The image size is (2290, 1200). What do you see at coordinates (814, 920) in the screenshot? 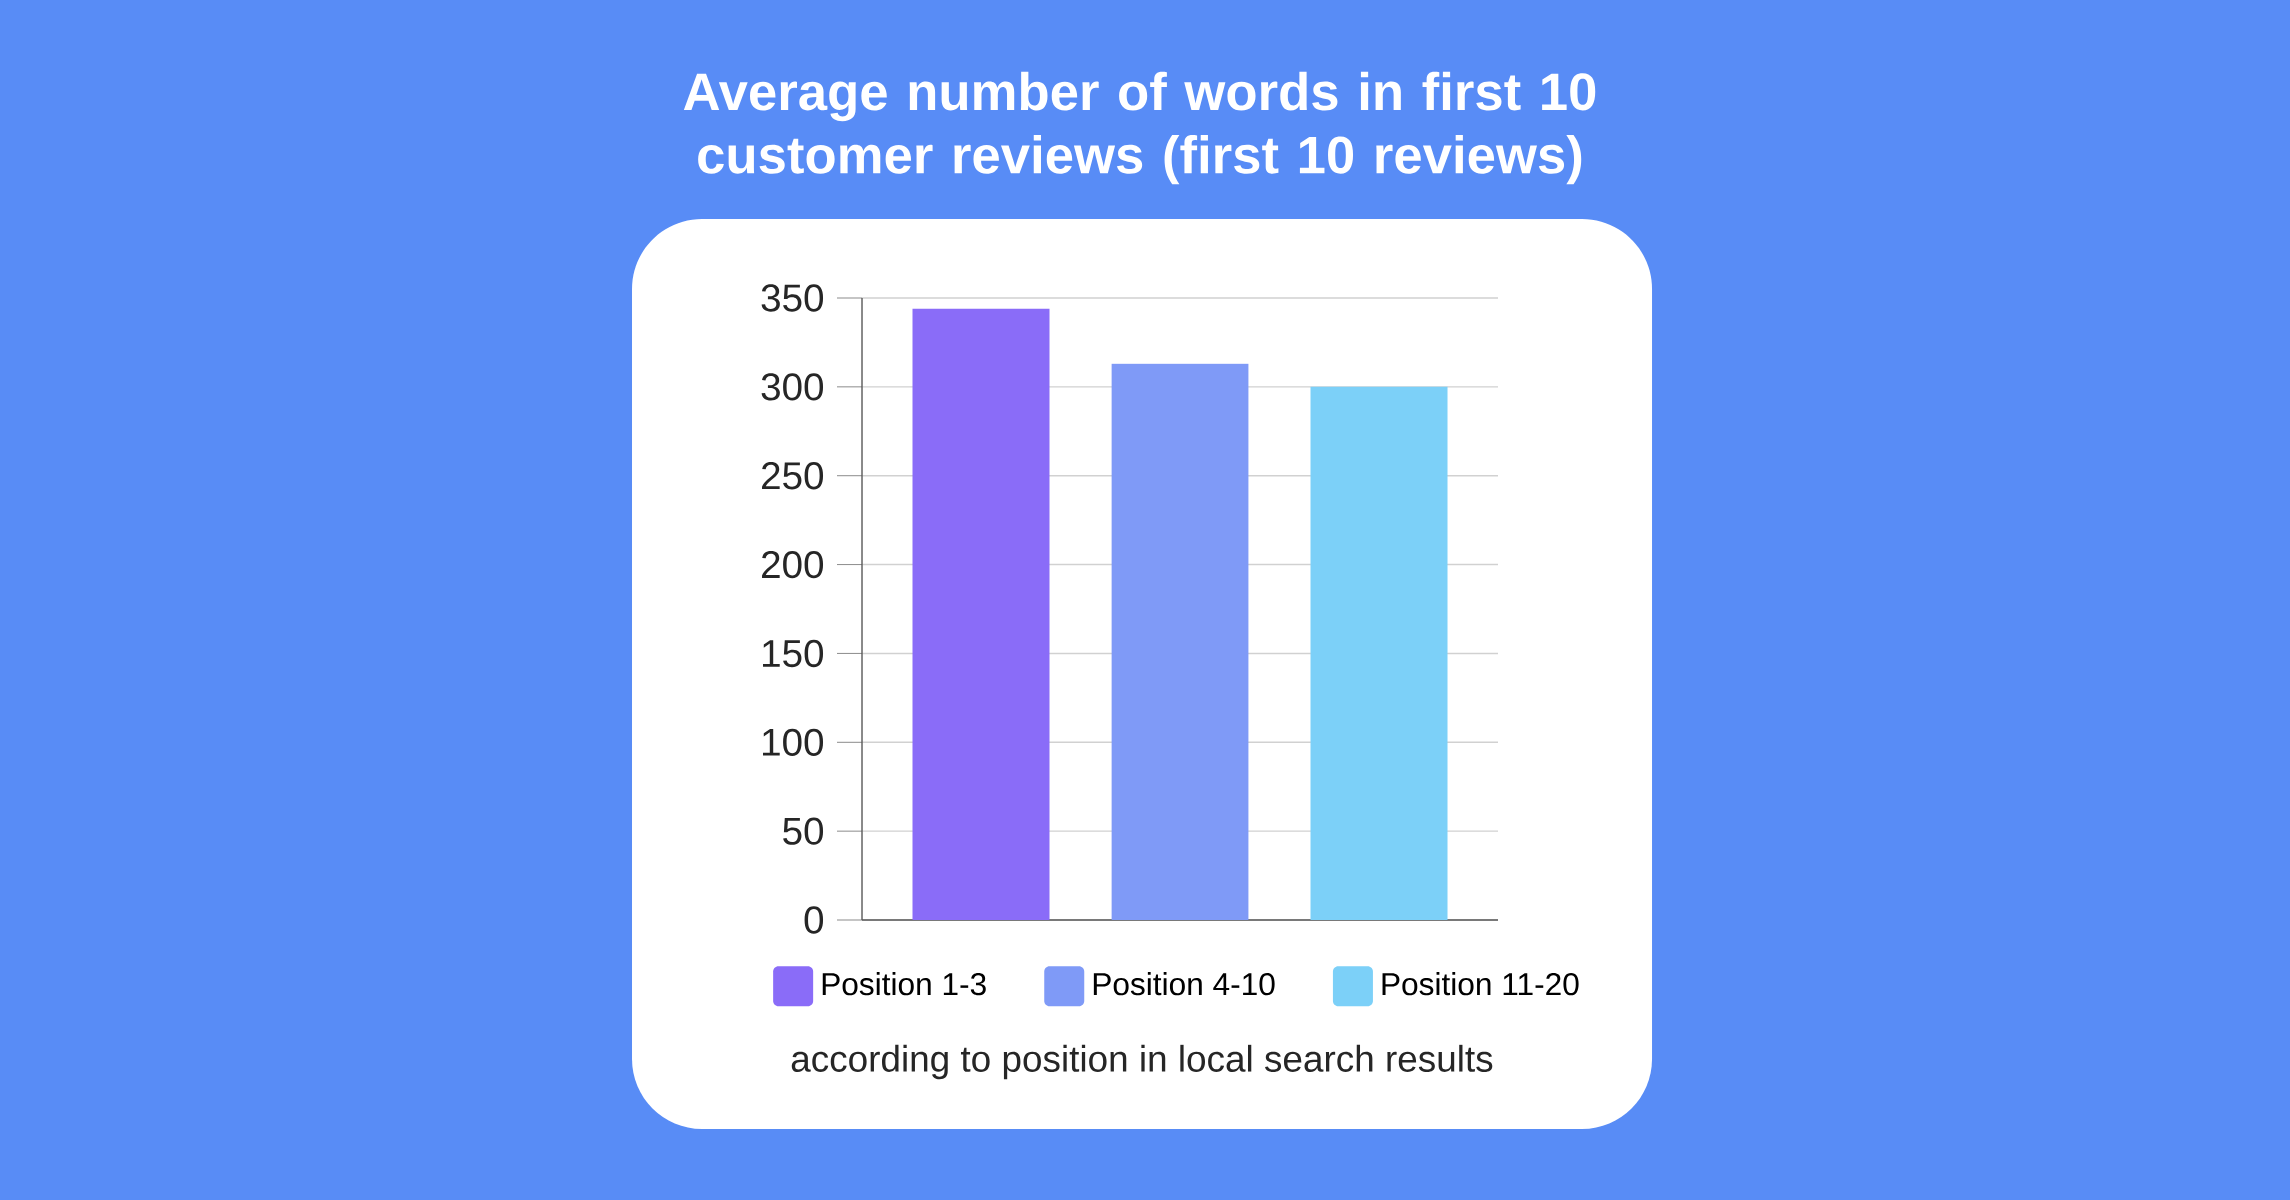
I see `y-tick-label: 0` at bounding box center [814, 920].